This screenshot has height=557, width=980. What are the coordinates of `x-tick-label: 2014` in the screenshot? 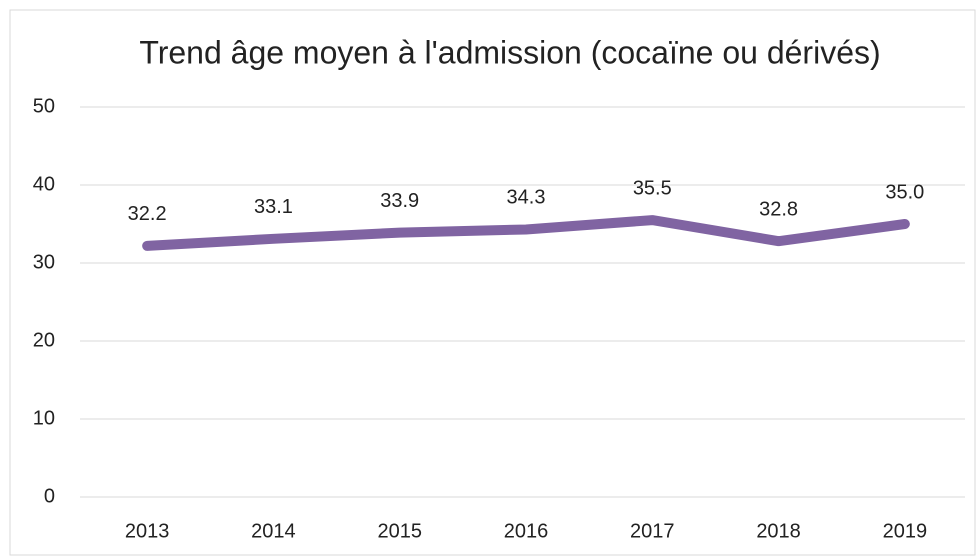 It's located at (273, 531).